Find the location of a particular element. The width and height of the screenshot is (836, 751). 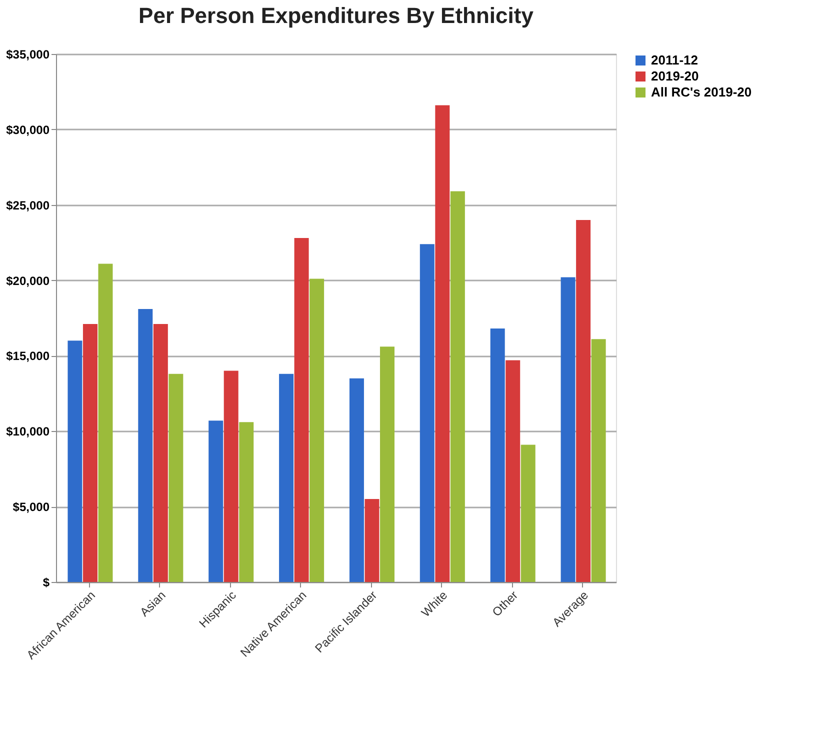

y-tick-label: $15,000 is located at coordinates (28, 356).